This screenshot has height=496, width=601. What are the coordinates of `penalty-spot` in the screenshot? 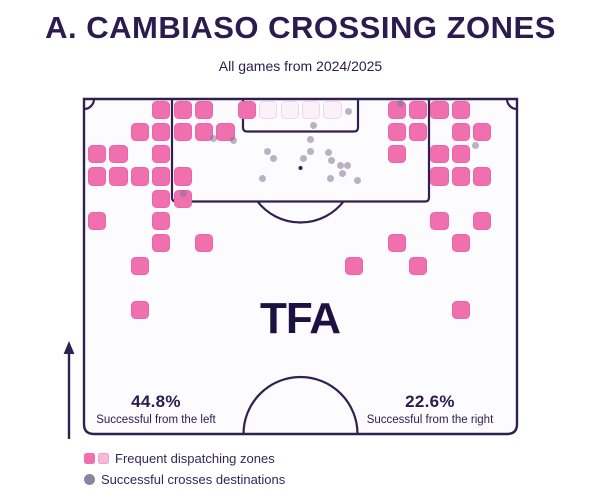 It's located at (300, 168).